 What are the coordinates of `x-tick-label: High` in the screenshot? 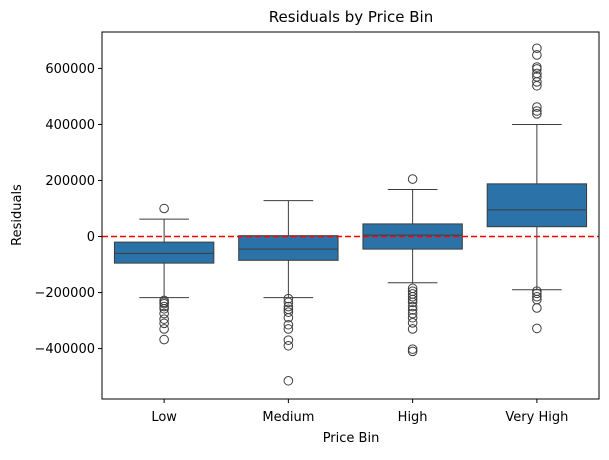 It's located at (413, 417).